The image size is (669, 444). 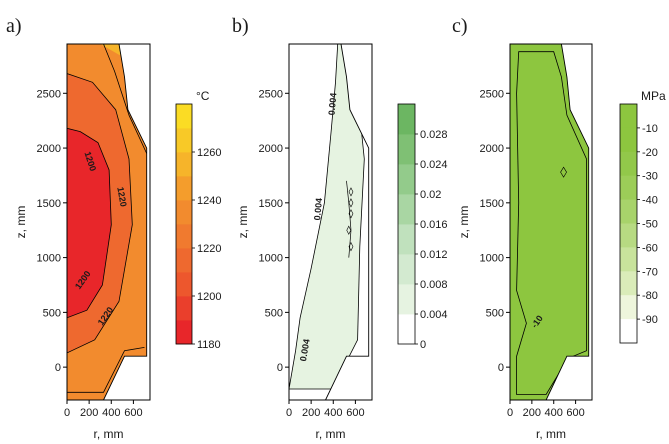 What do you see at coordinates (650, 272) in the screenshot?
I see `colorbar-tick-label: -70` at bounding box center [650, 272].